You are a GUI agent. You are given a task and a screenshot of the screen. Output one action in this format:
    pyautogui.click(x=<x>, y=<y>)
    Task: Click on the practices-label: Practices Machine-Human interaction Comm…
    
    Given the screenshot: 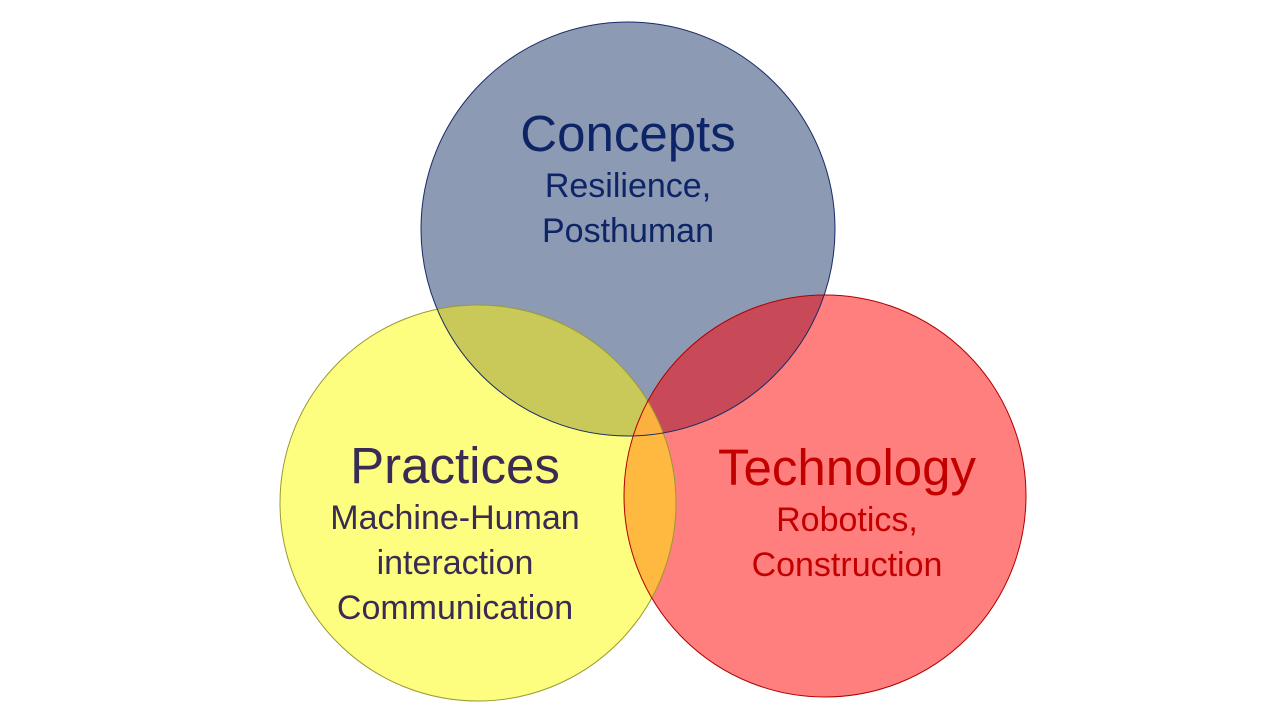 What is the action you would take?
    pyautogui.click(x=455, y=533)
    